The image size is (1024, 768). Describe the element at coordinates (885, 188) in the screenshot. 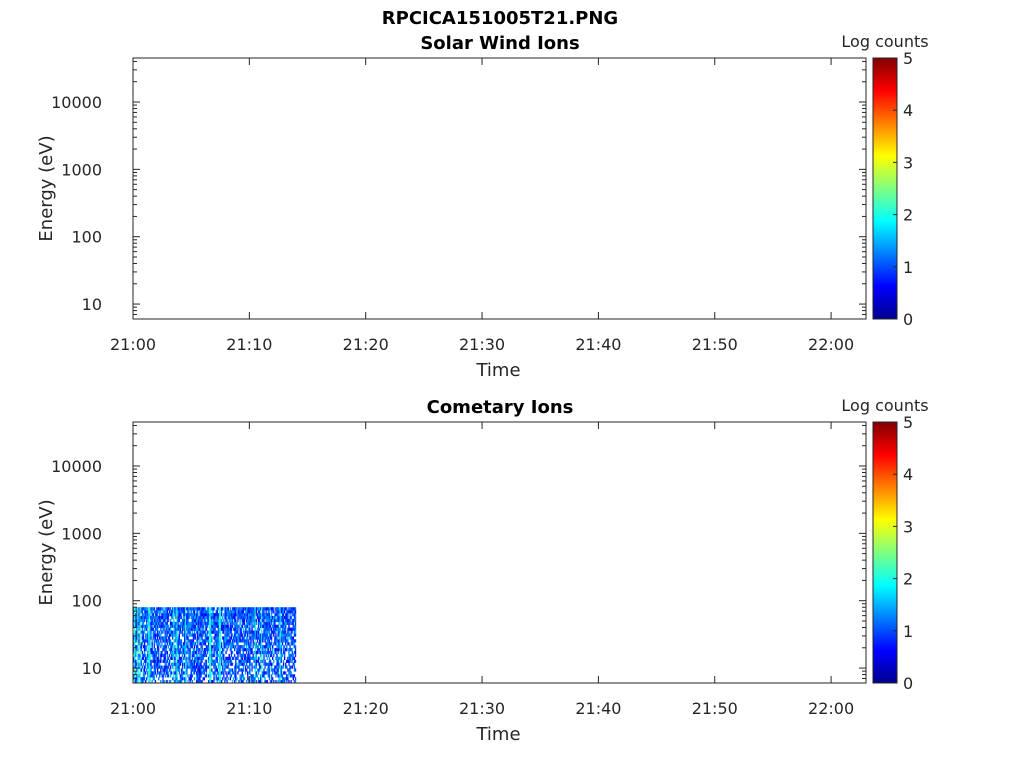

I see `colorbar` at that location.